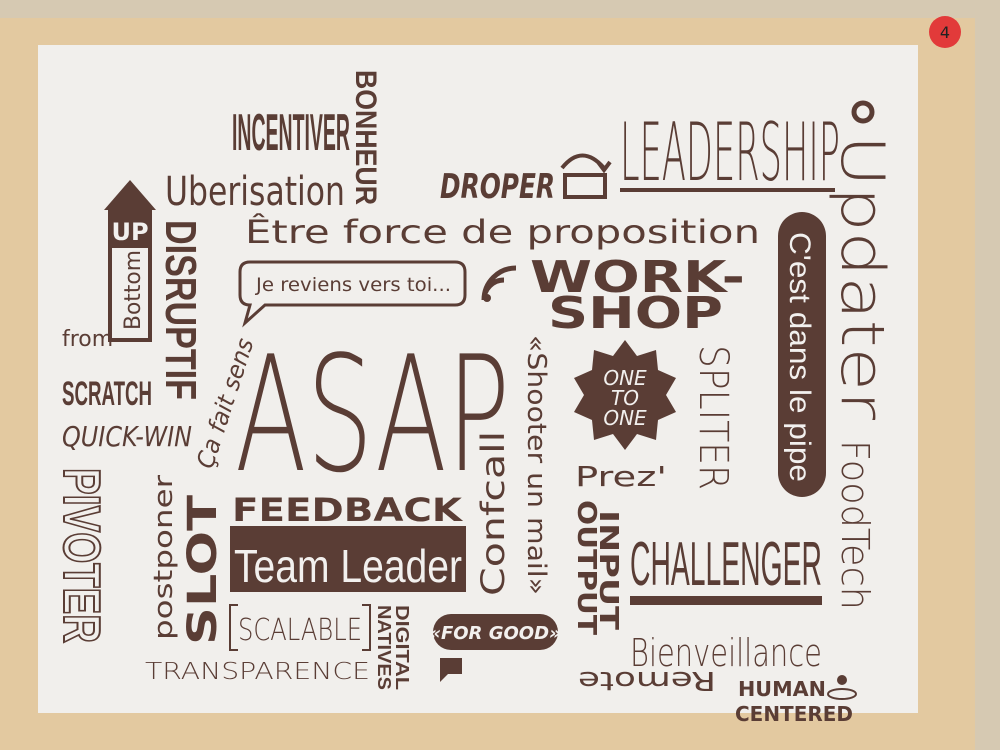  I want to click on word: C'est dans le pipe, so click(799, 357).